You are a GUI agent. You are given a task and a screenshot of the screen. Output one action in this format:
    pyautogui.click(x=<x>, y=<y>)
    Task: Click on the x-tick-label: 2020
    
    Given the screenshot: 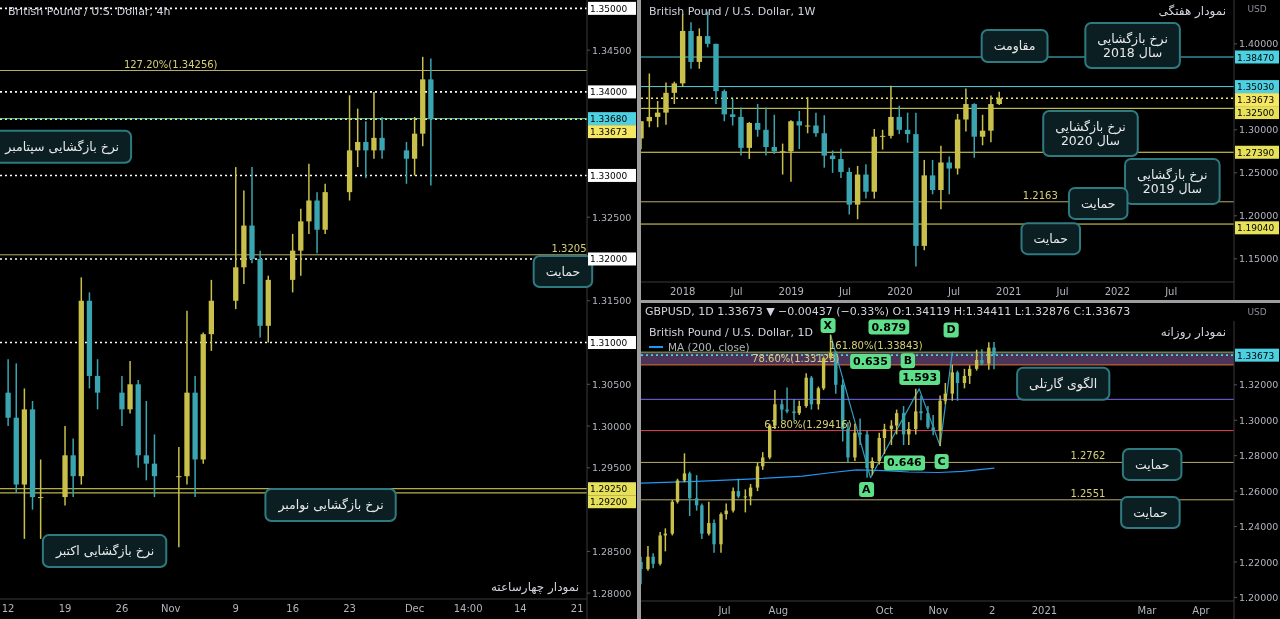 What is the action you would take?
    pyautogui.click(x=900, y=291)
    